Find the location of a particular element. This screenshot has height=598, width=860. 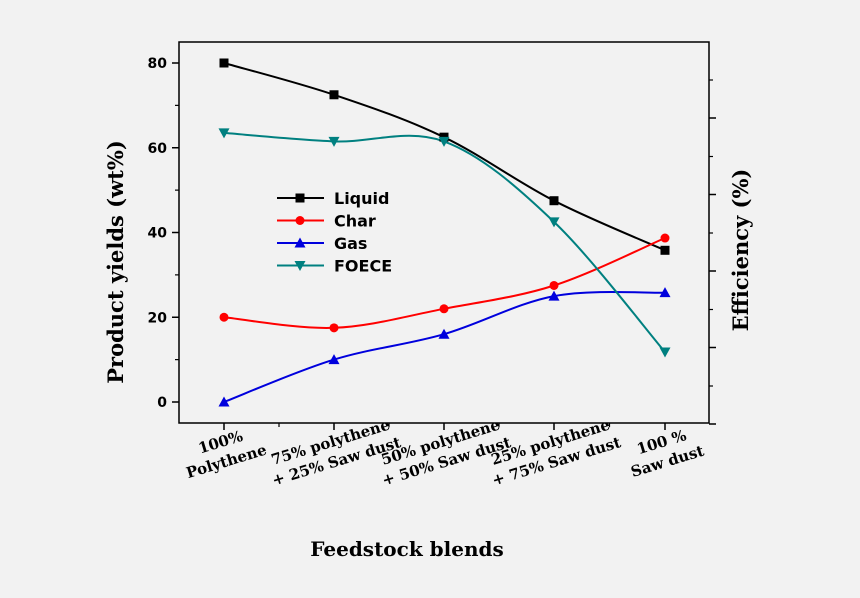

y-tick-label: 80 is located at coordinates (158, 64).